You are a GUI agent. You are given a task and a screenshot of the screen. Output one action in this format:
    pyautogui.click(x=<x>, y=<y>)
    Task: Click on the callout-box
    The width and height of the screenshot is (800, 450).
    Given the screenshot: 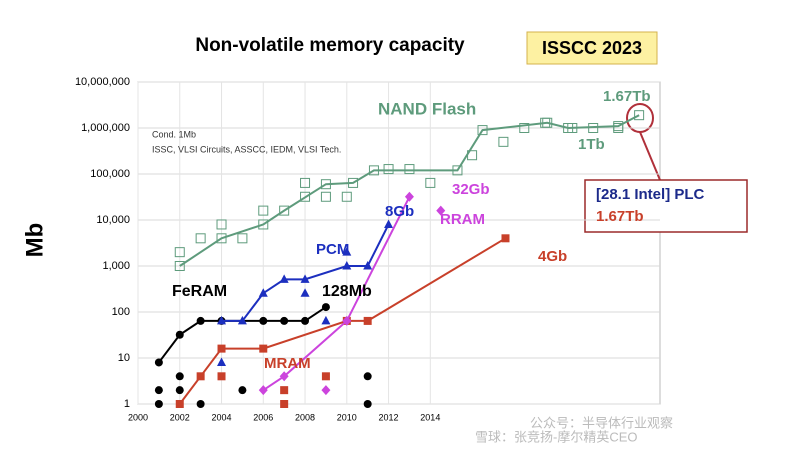 What is the action you would take?
    pyautogui.click(x=666, y=206)
    